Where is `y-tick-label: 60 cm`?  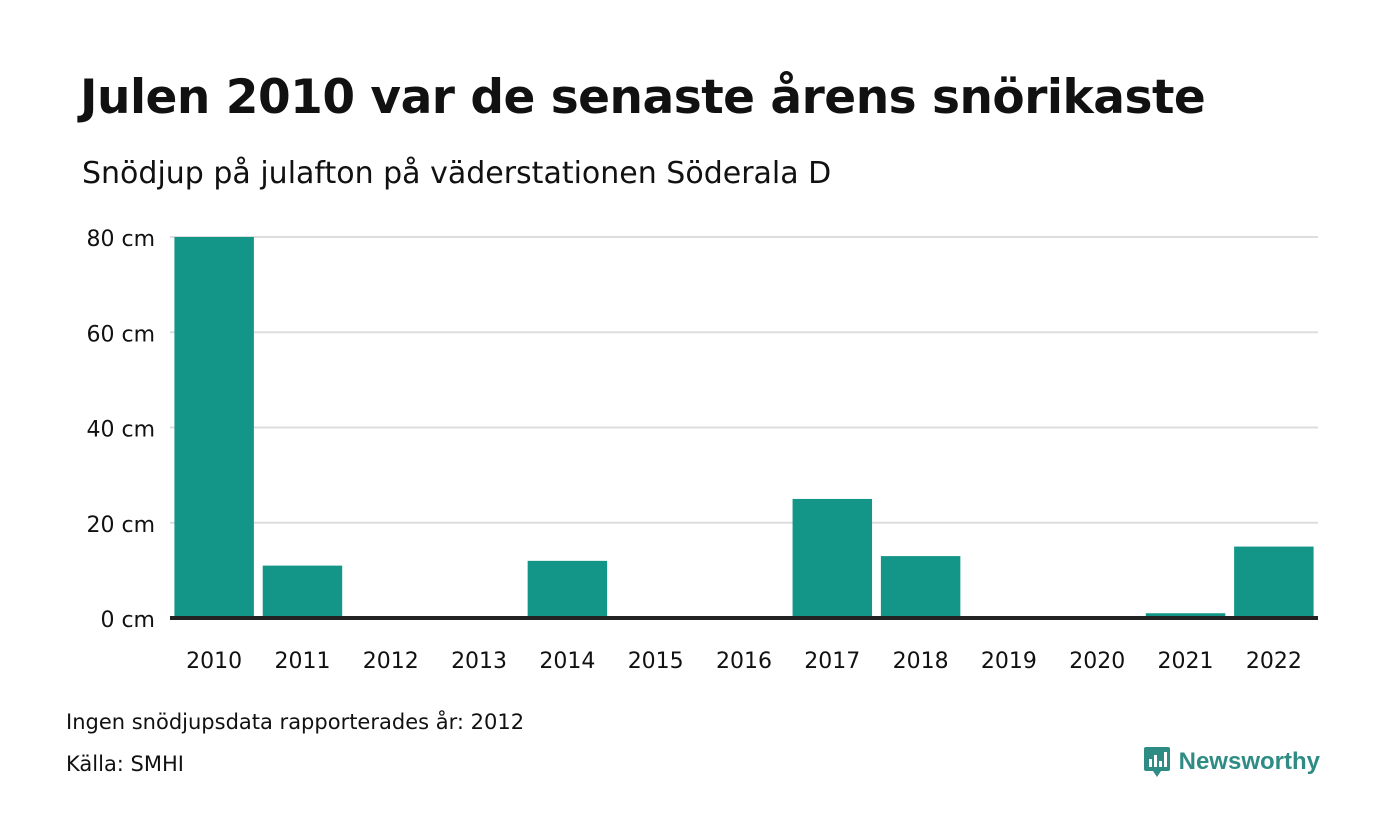 y-tick-label: 60 cm is located at coordinates (120, 334).